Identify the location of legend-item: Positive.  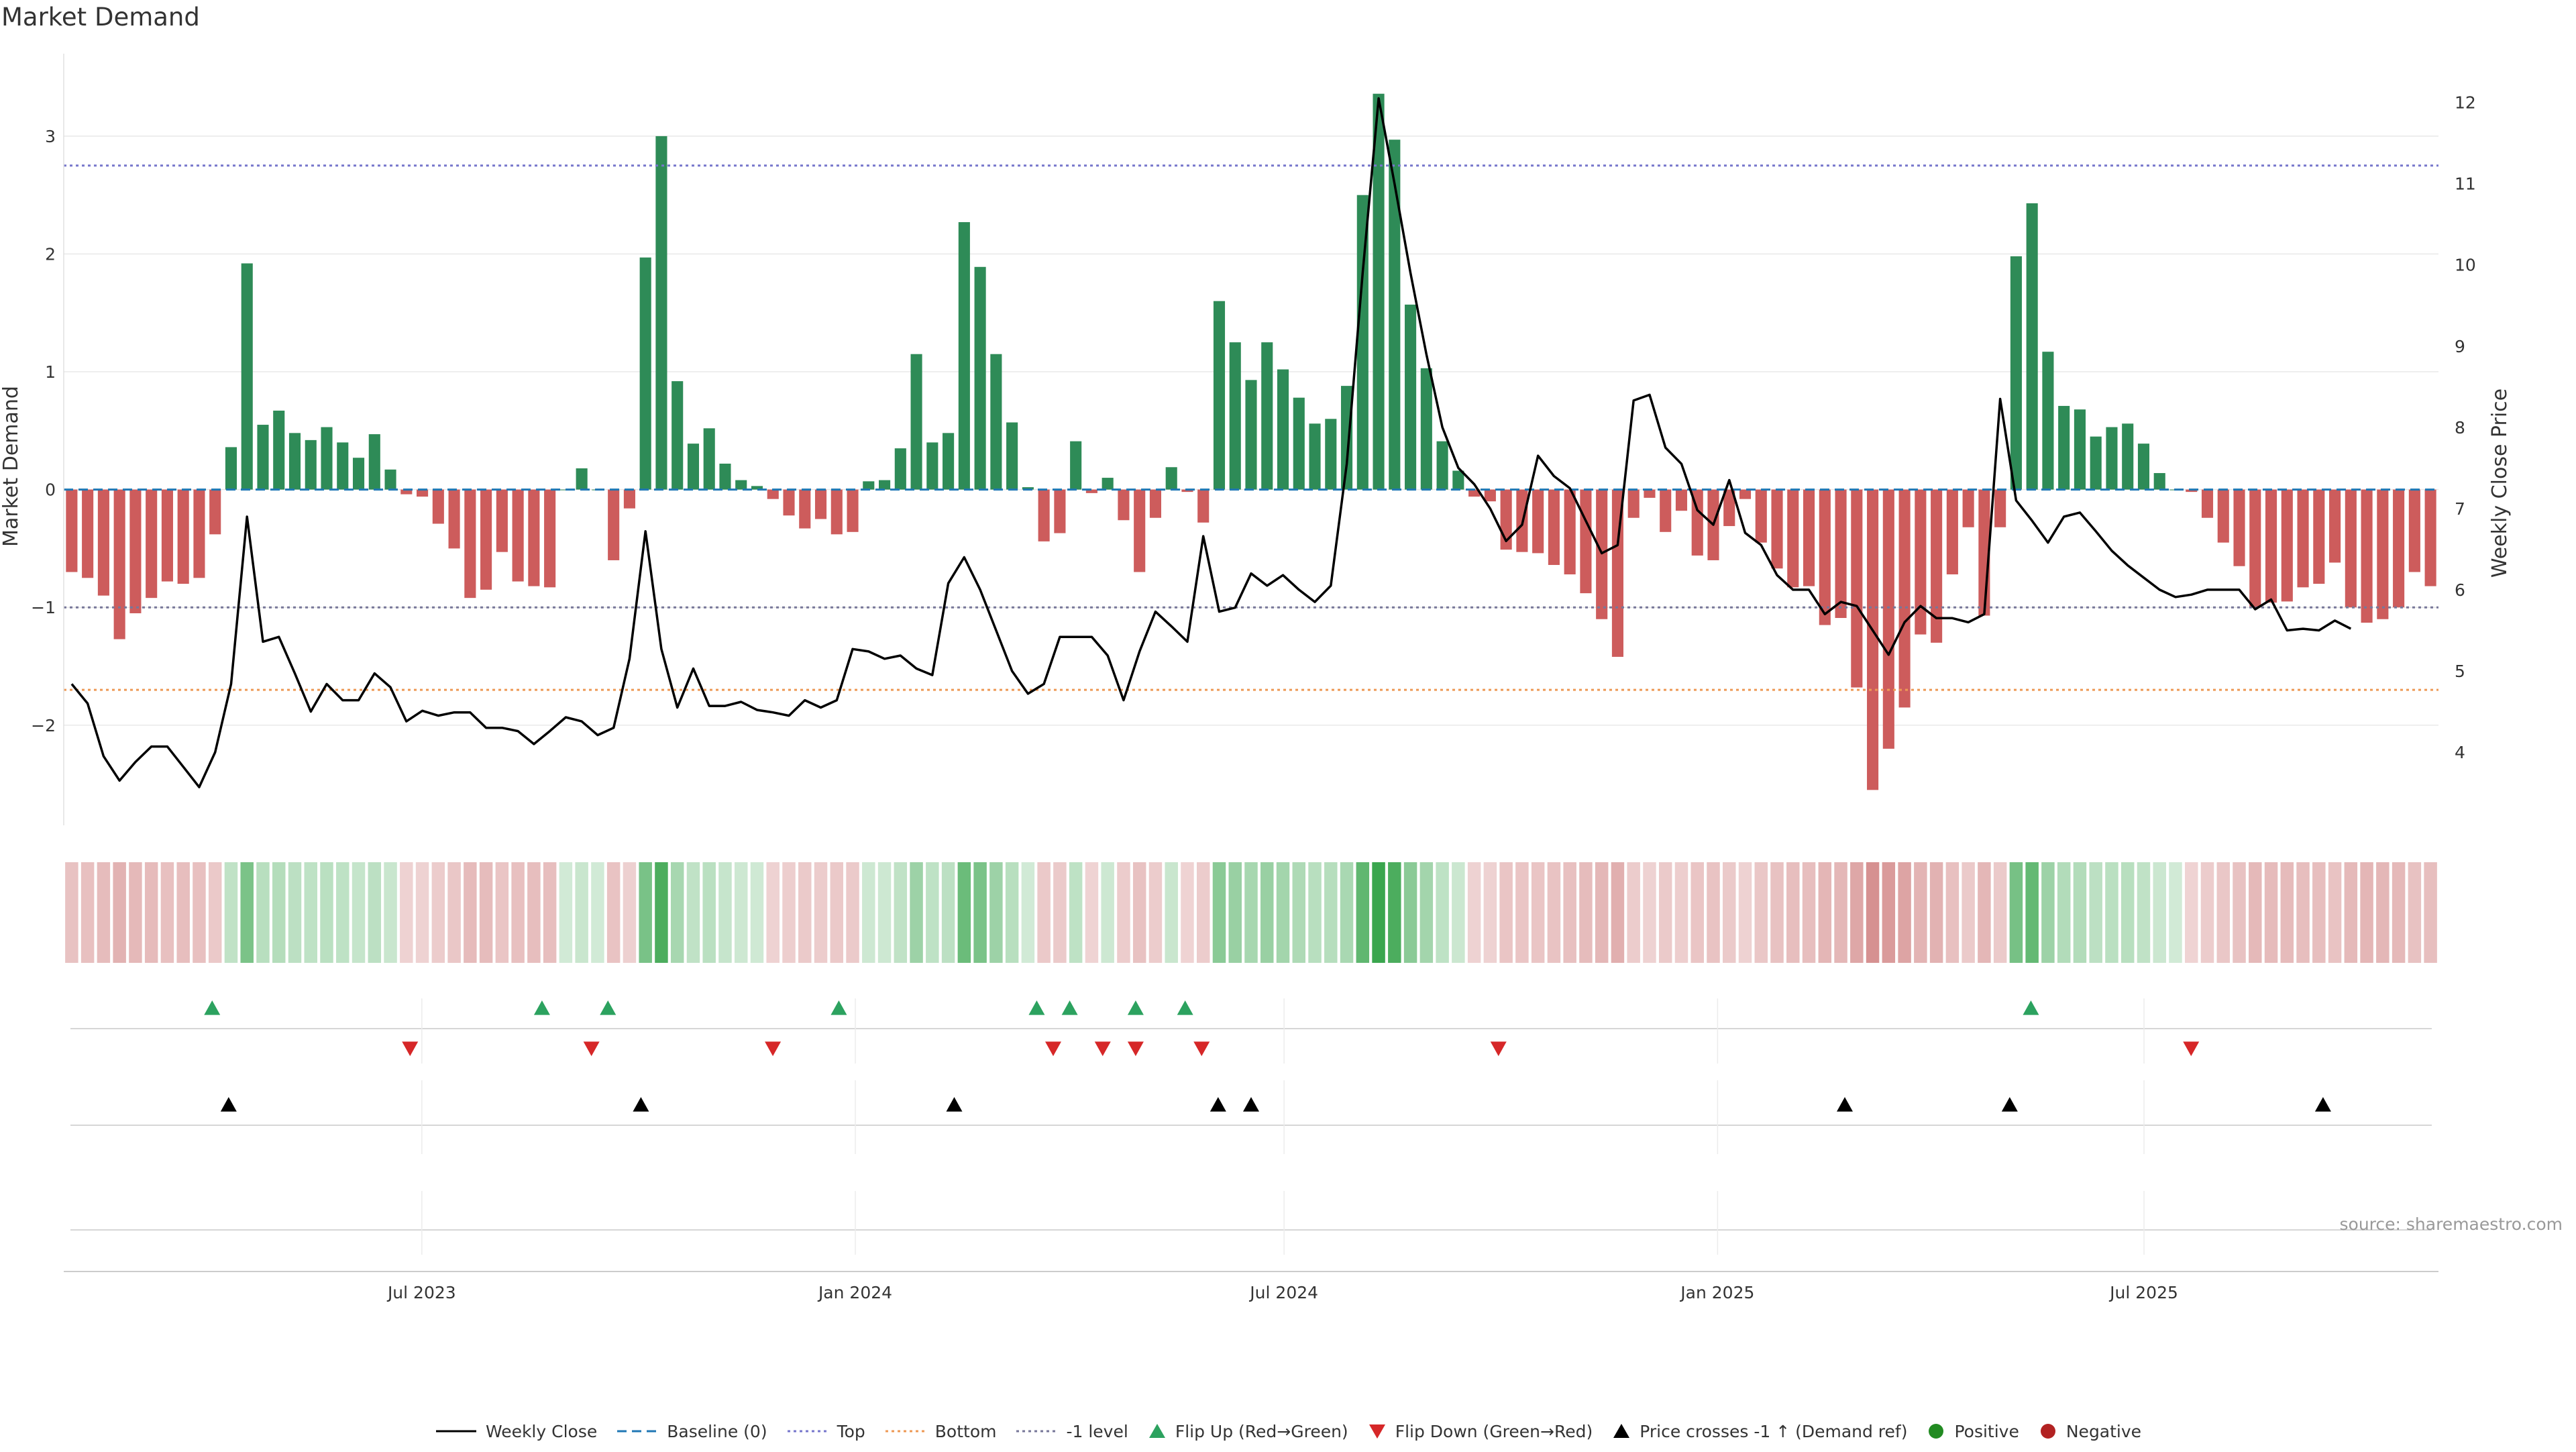
(1972, 1431).